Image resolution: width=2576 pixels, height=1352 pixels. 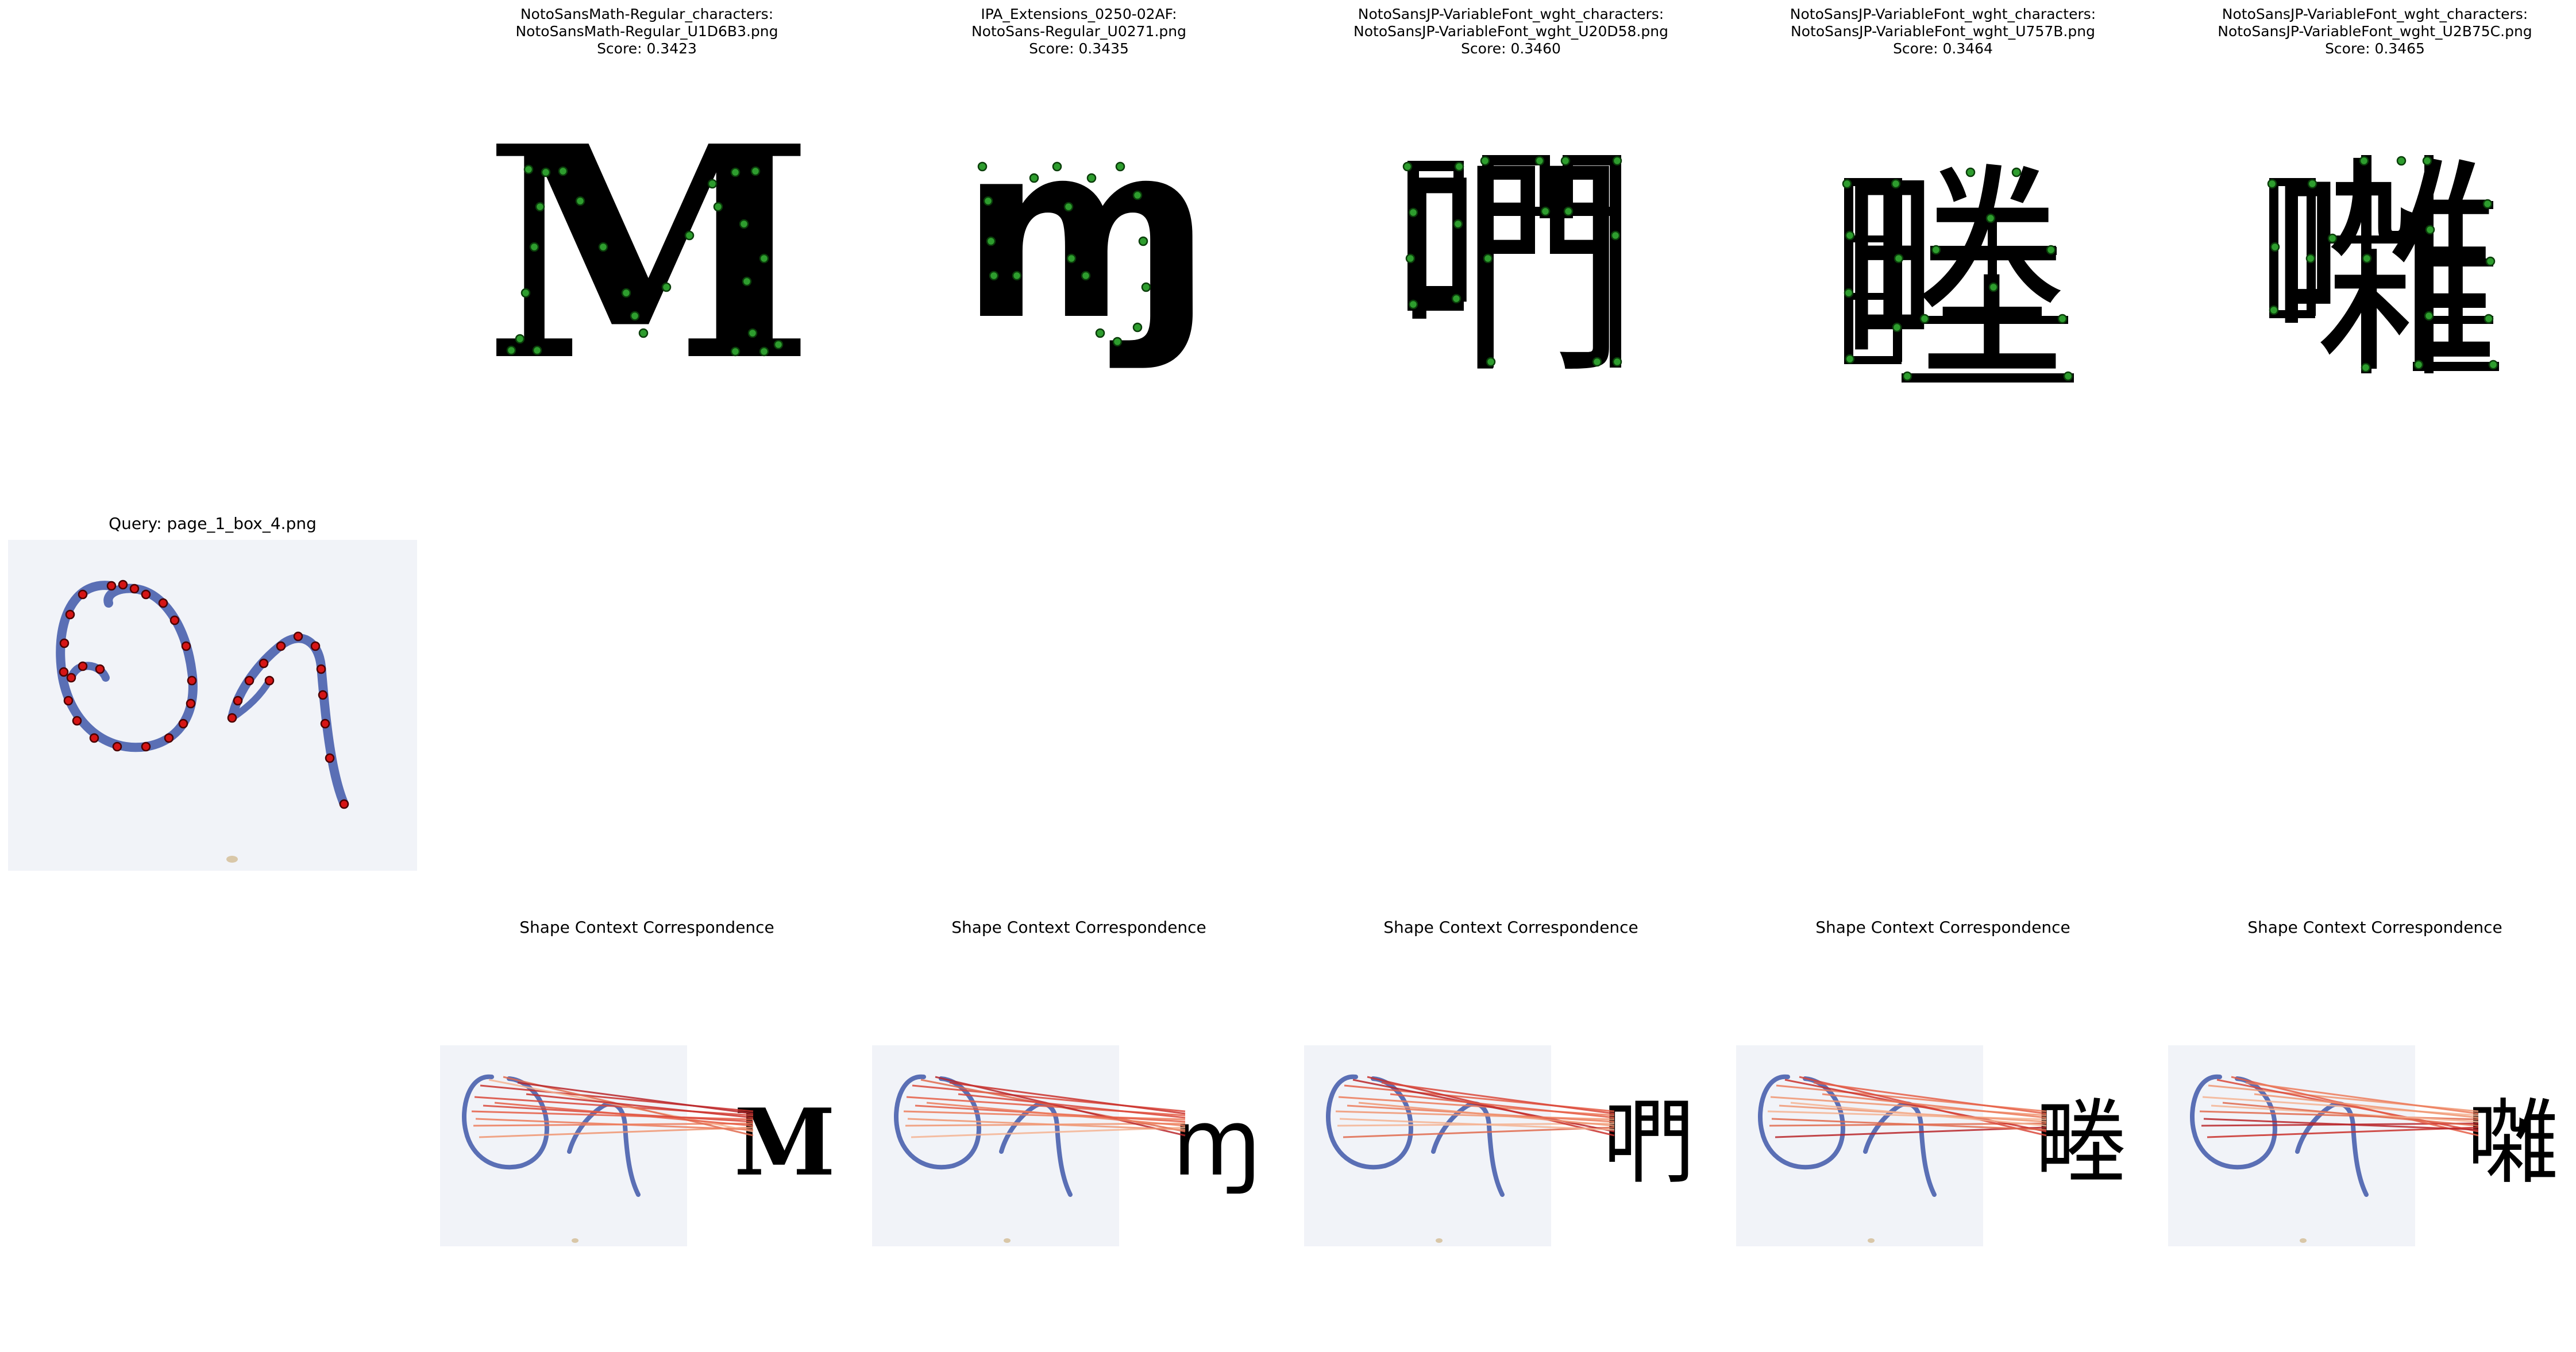 What do you see at coordinates (2375, 48) in the screenshot?
I see `candidate-5-score: Score: 0.3465` at bounding box center [2375, 48].